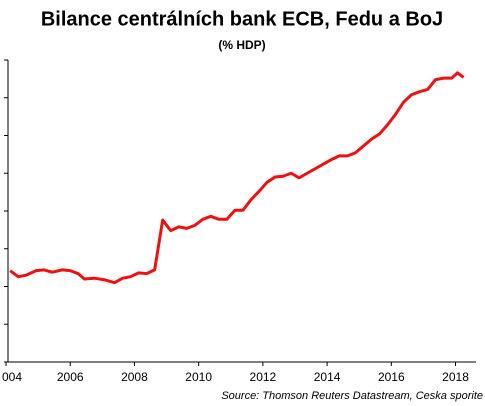 The width and height of the screenshot is (485, 406). What do you see at coordinates (241, 45) in the screenshot?
I see `chart-subtitle: (% HDP)` at bounding box center [241, 45].